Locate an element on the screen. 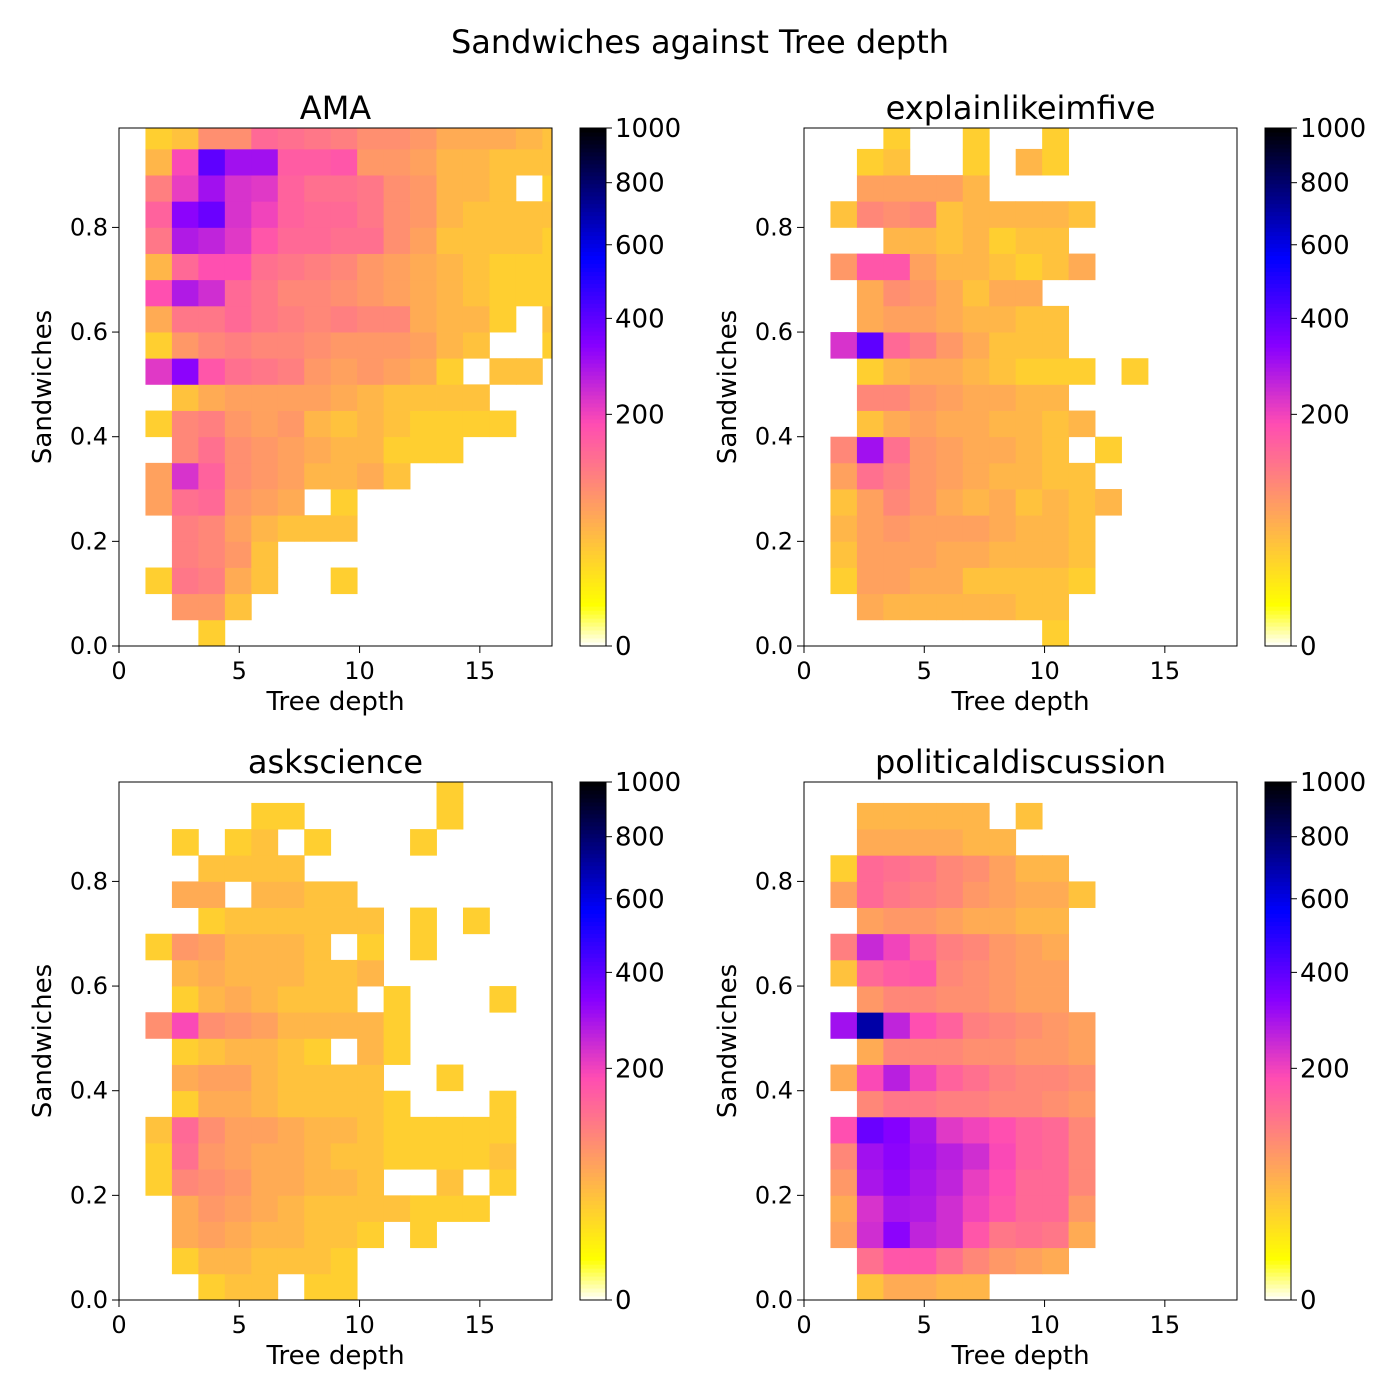 The image size is (1400, 1400). colorbar-tick-label: 800 is located at coordinates (1325, 184).